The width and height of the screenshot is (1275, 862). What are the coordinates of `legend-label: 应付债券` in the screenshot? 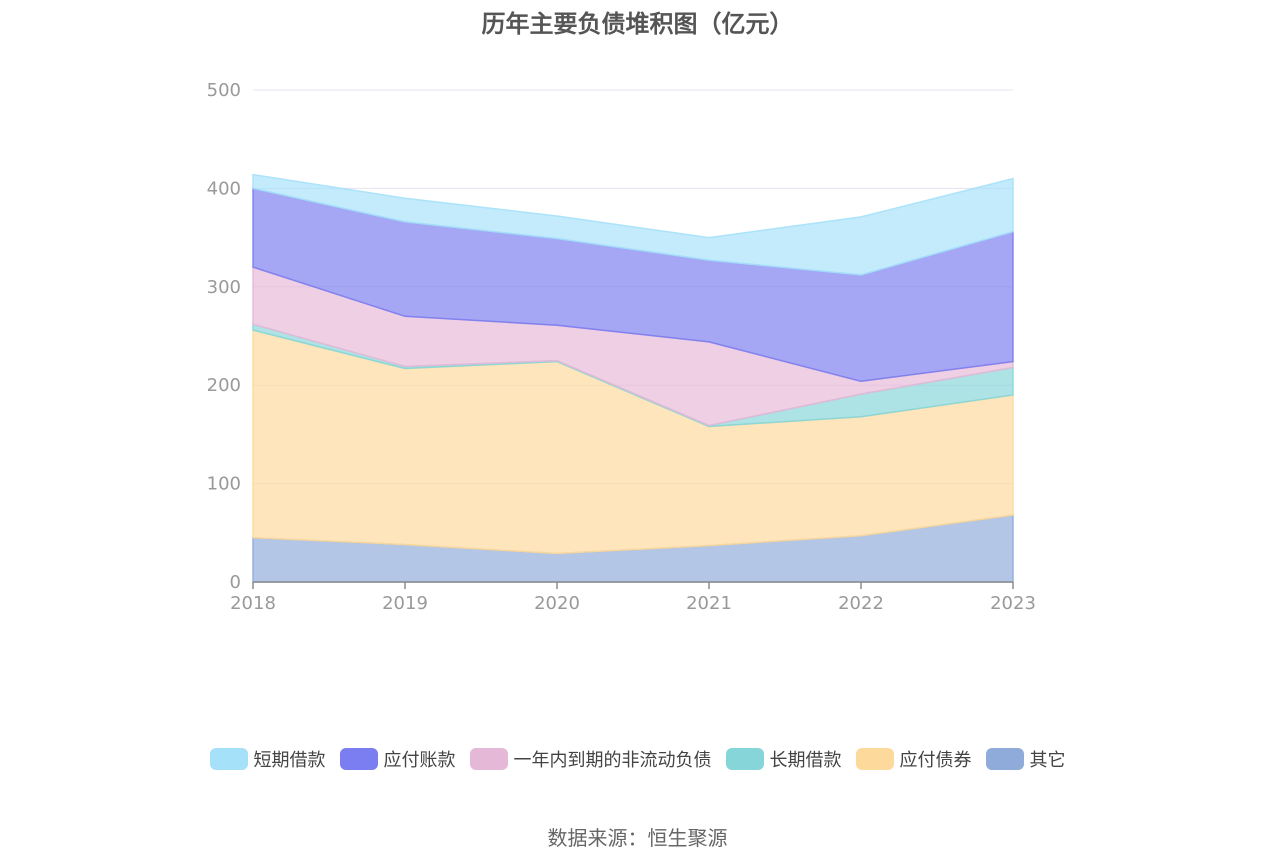 It's located at (935, 760).